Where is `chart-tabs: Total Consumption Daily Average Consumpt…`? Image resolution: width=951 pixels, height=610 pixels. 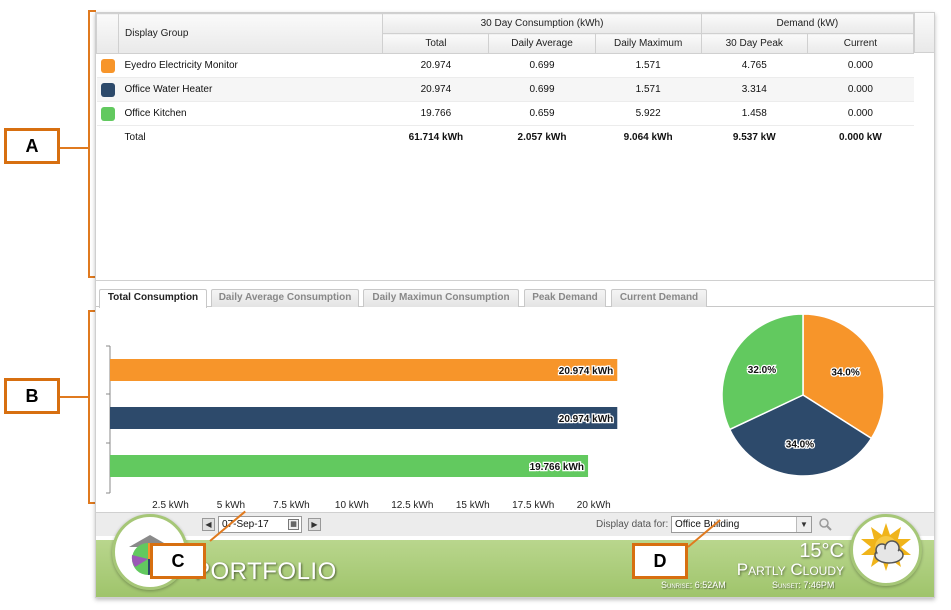 chart-tabs: Total Consumption Daily Average Consumpt… is located at coordinates (515, 297).